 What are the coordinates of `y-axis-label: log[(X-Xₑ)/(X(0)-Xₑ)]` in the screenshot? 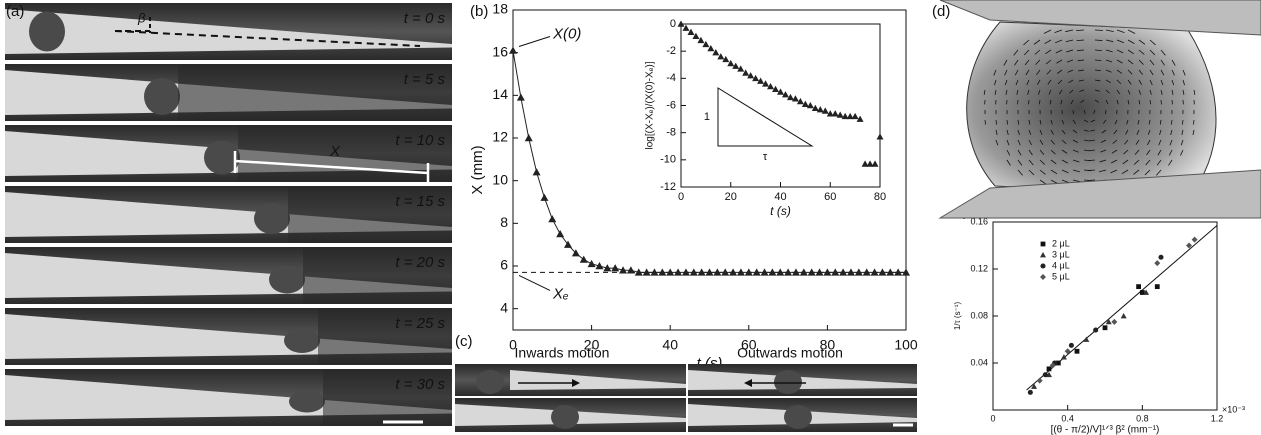 It's located at (650, 105).